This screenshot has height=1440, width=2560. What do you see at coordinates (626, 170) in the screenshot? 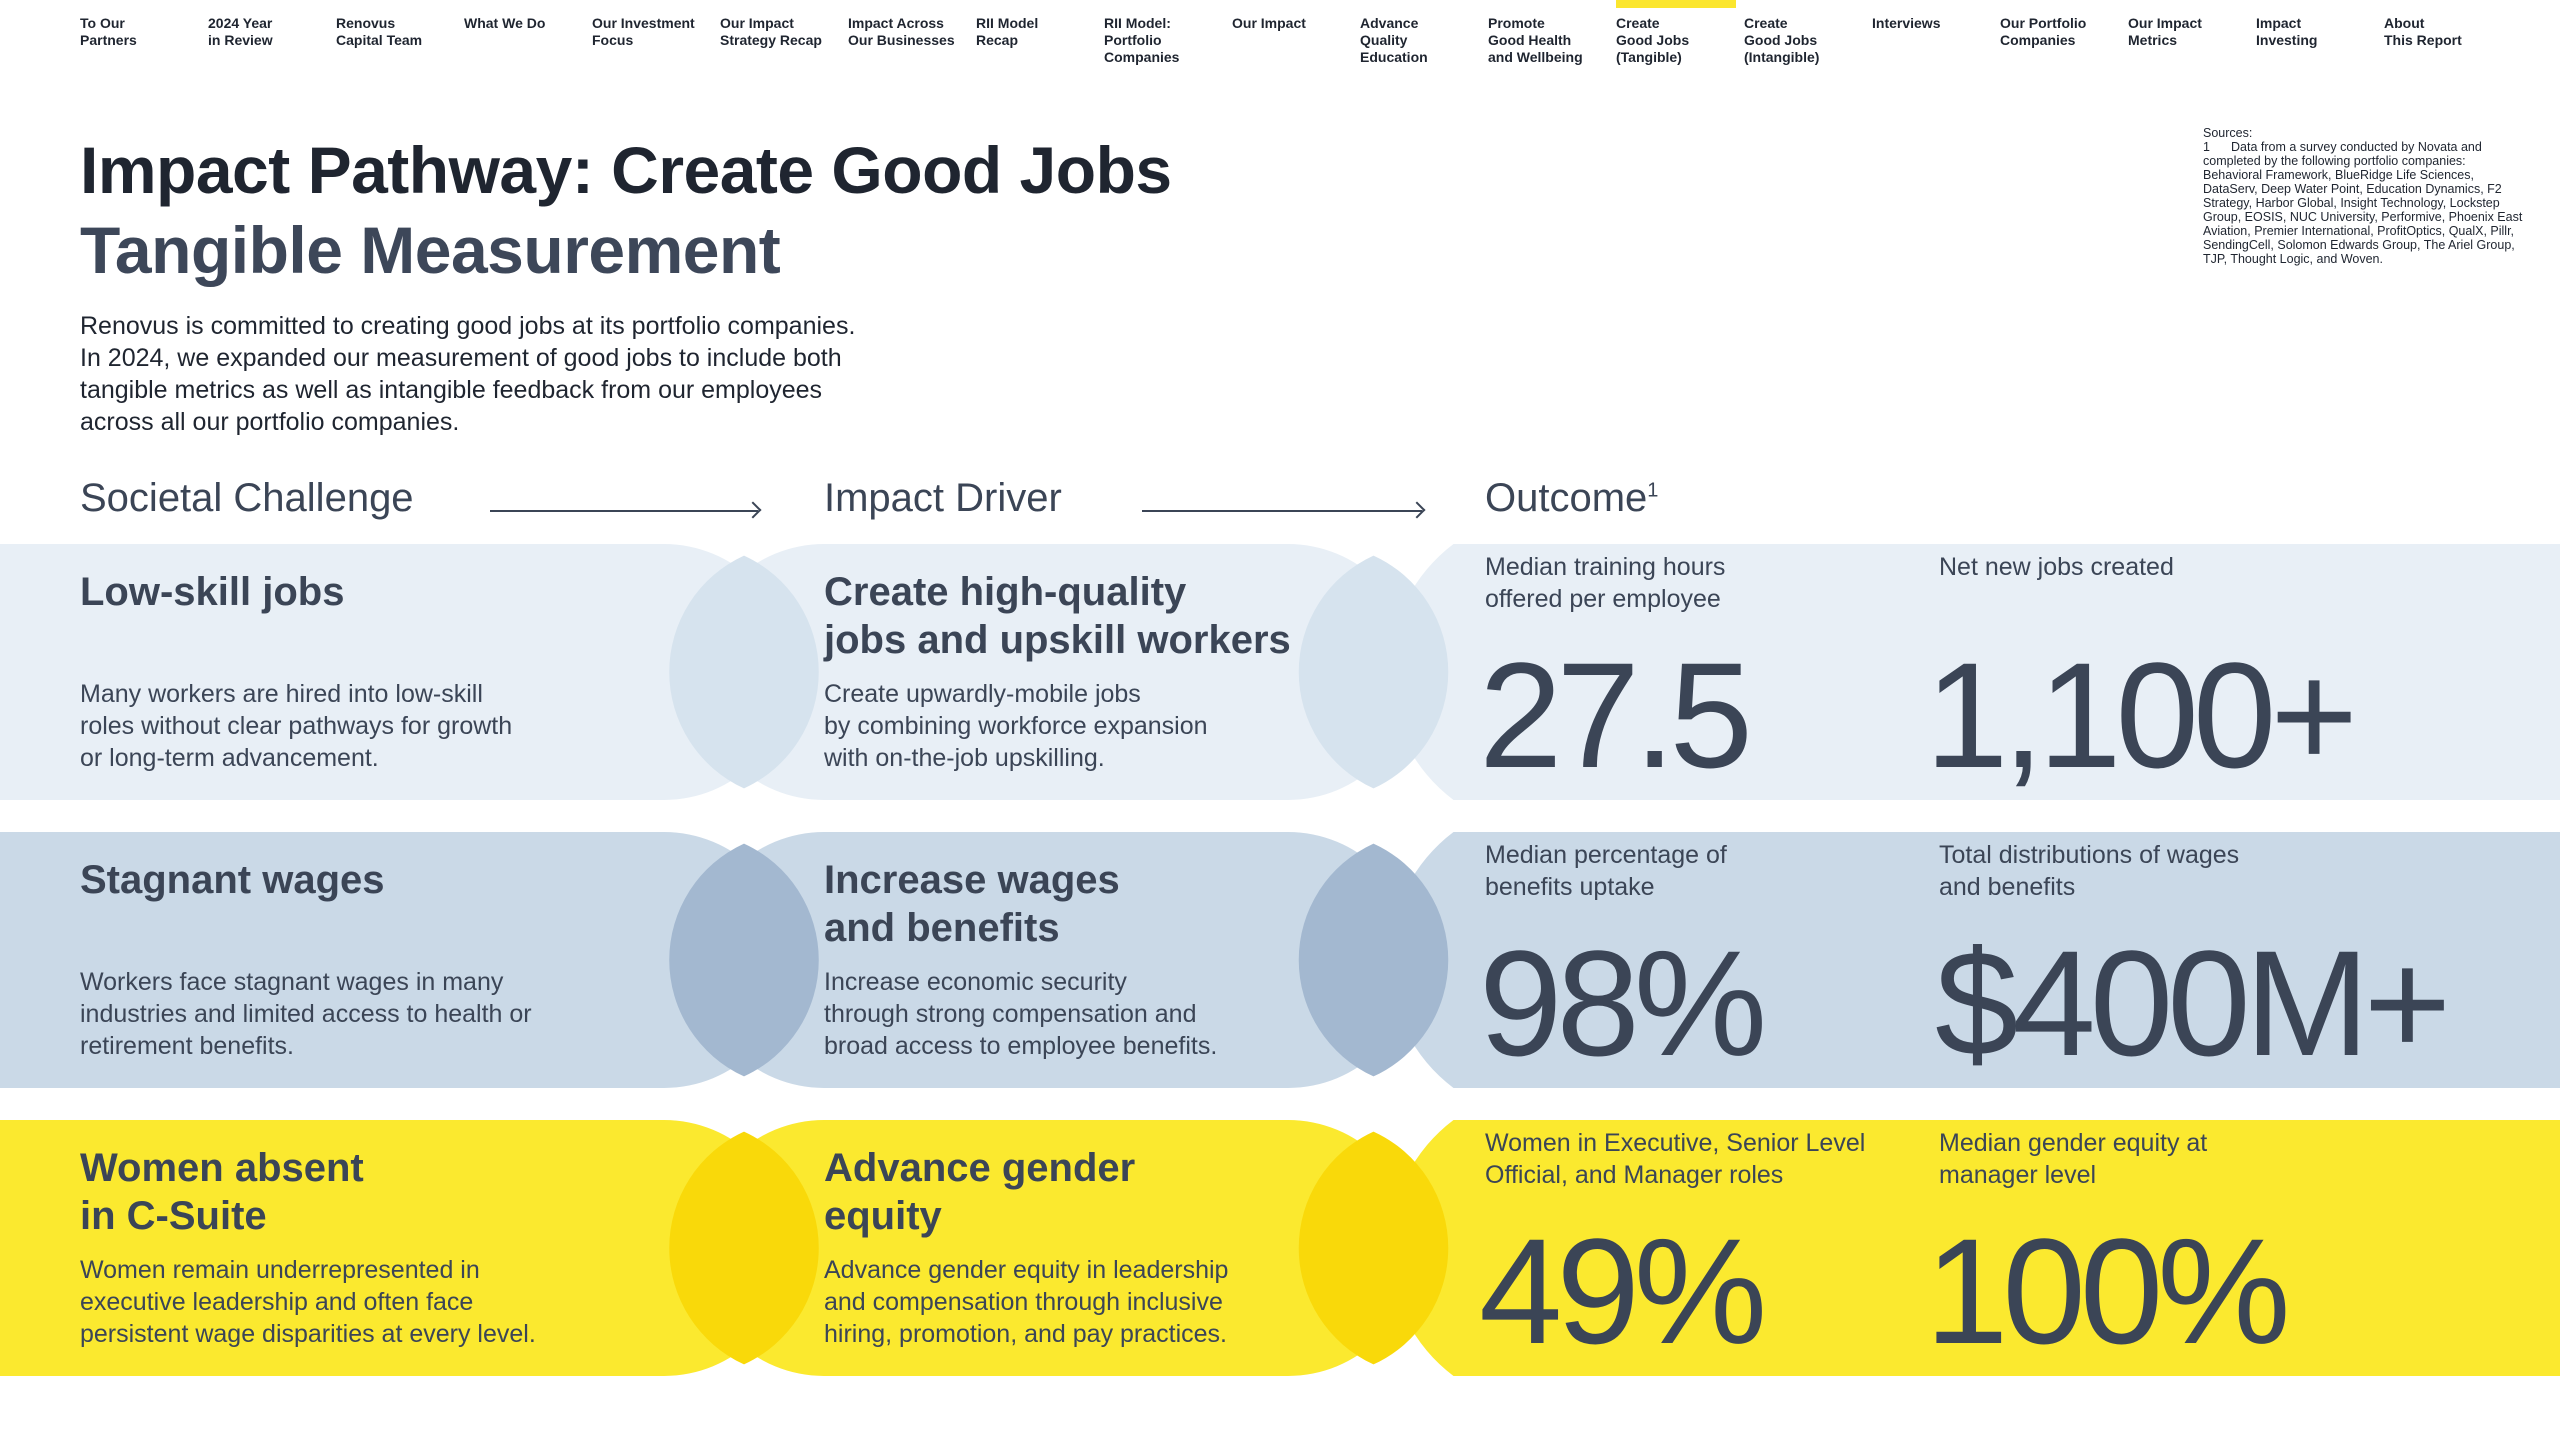
I see `page-title: Impact Pathway: Create Good Jobs` at bounding box center [626, 170].